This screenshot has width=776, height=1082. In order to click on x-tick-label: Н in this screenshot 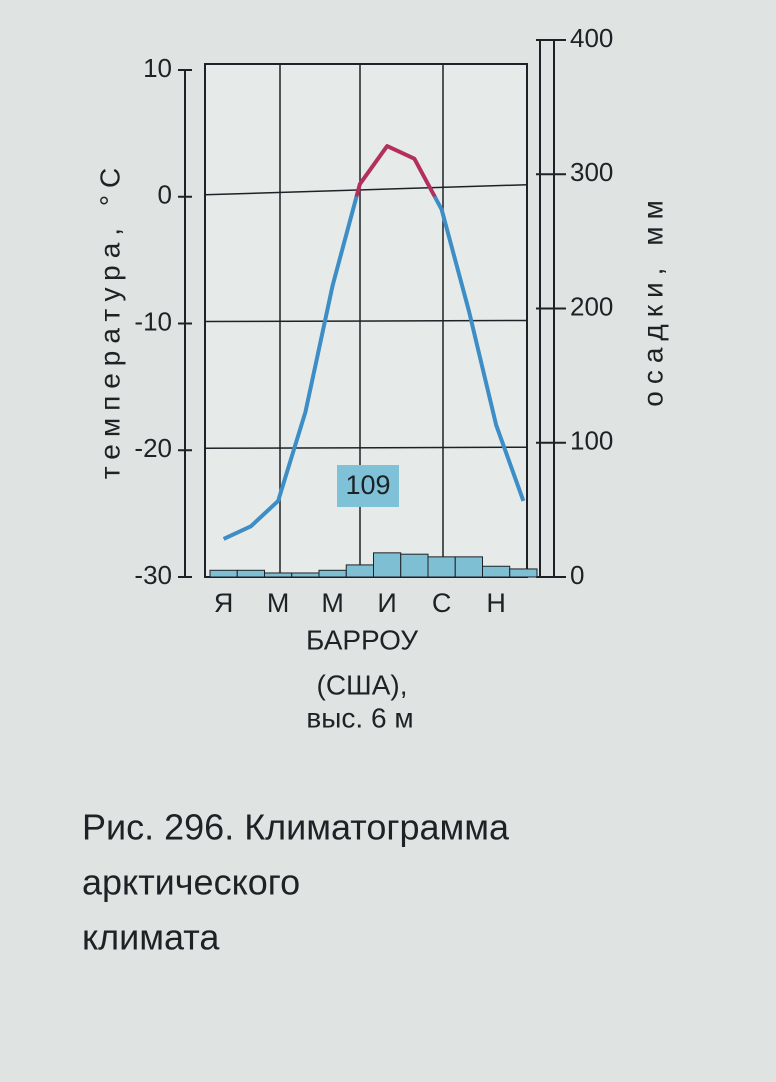, I will do `click(496, 603)`.